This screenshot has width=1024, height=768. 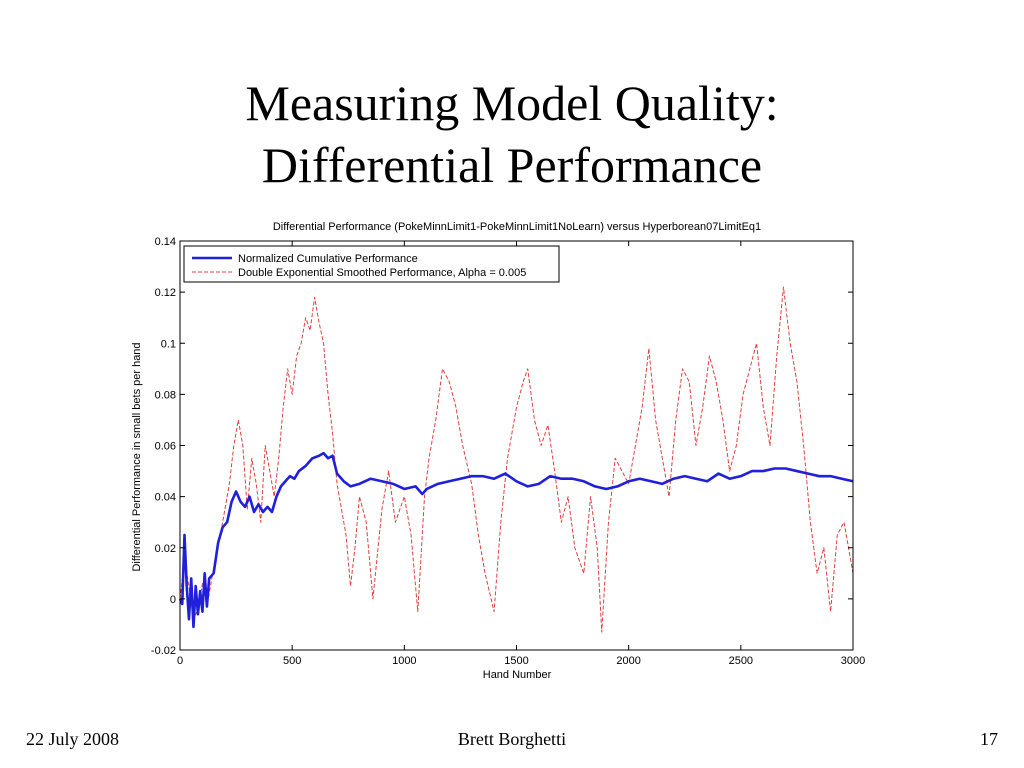 I want to click on x-tick-label: 1500, so click(x=516, y=661).